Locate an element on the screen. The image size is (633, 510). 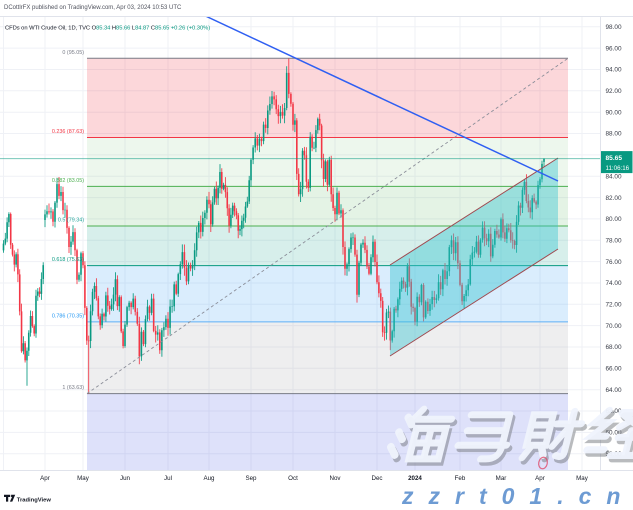
svg-text: Sep is located at coordinates (251, 478).